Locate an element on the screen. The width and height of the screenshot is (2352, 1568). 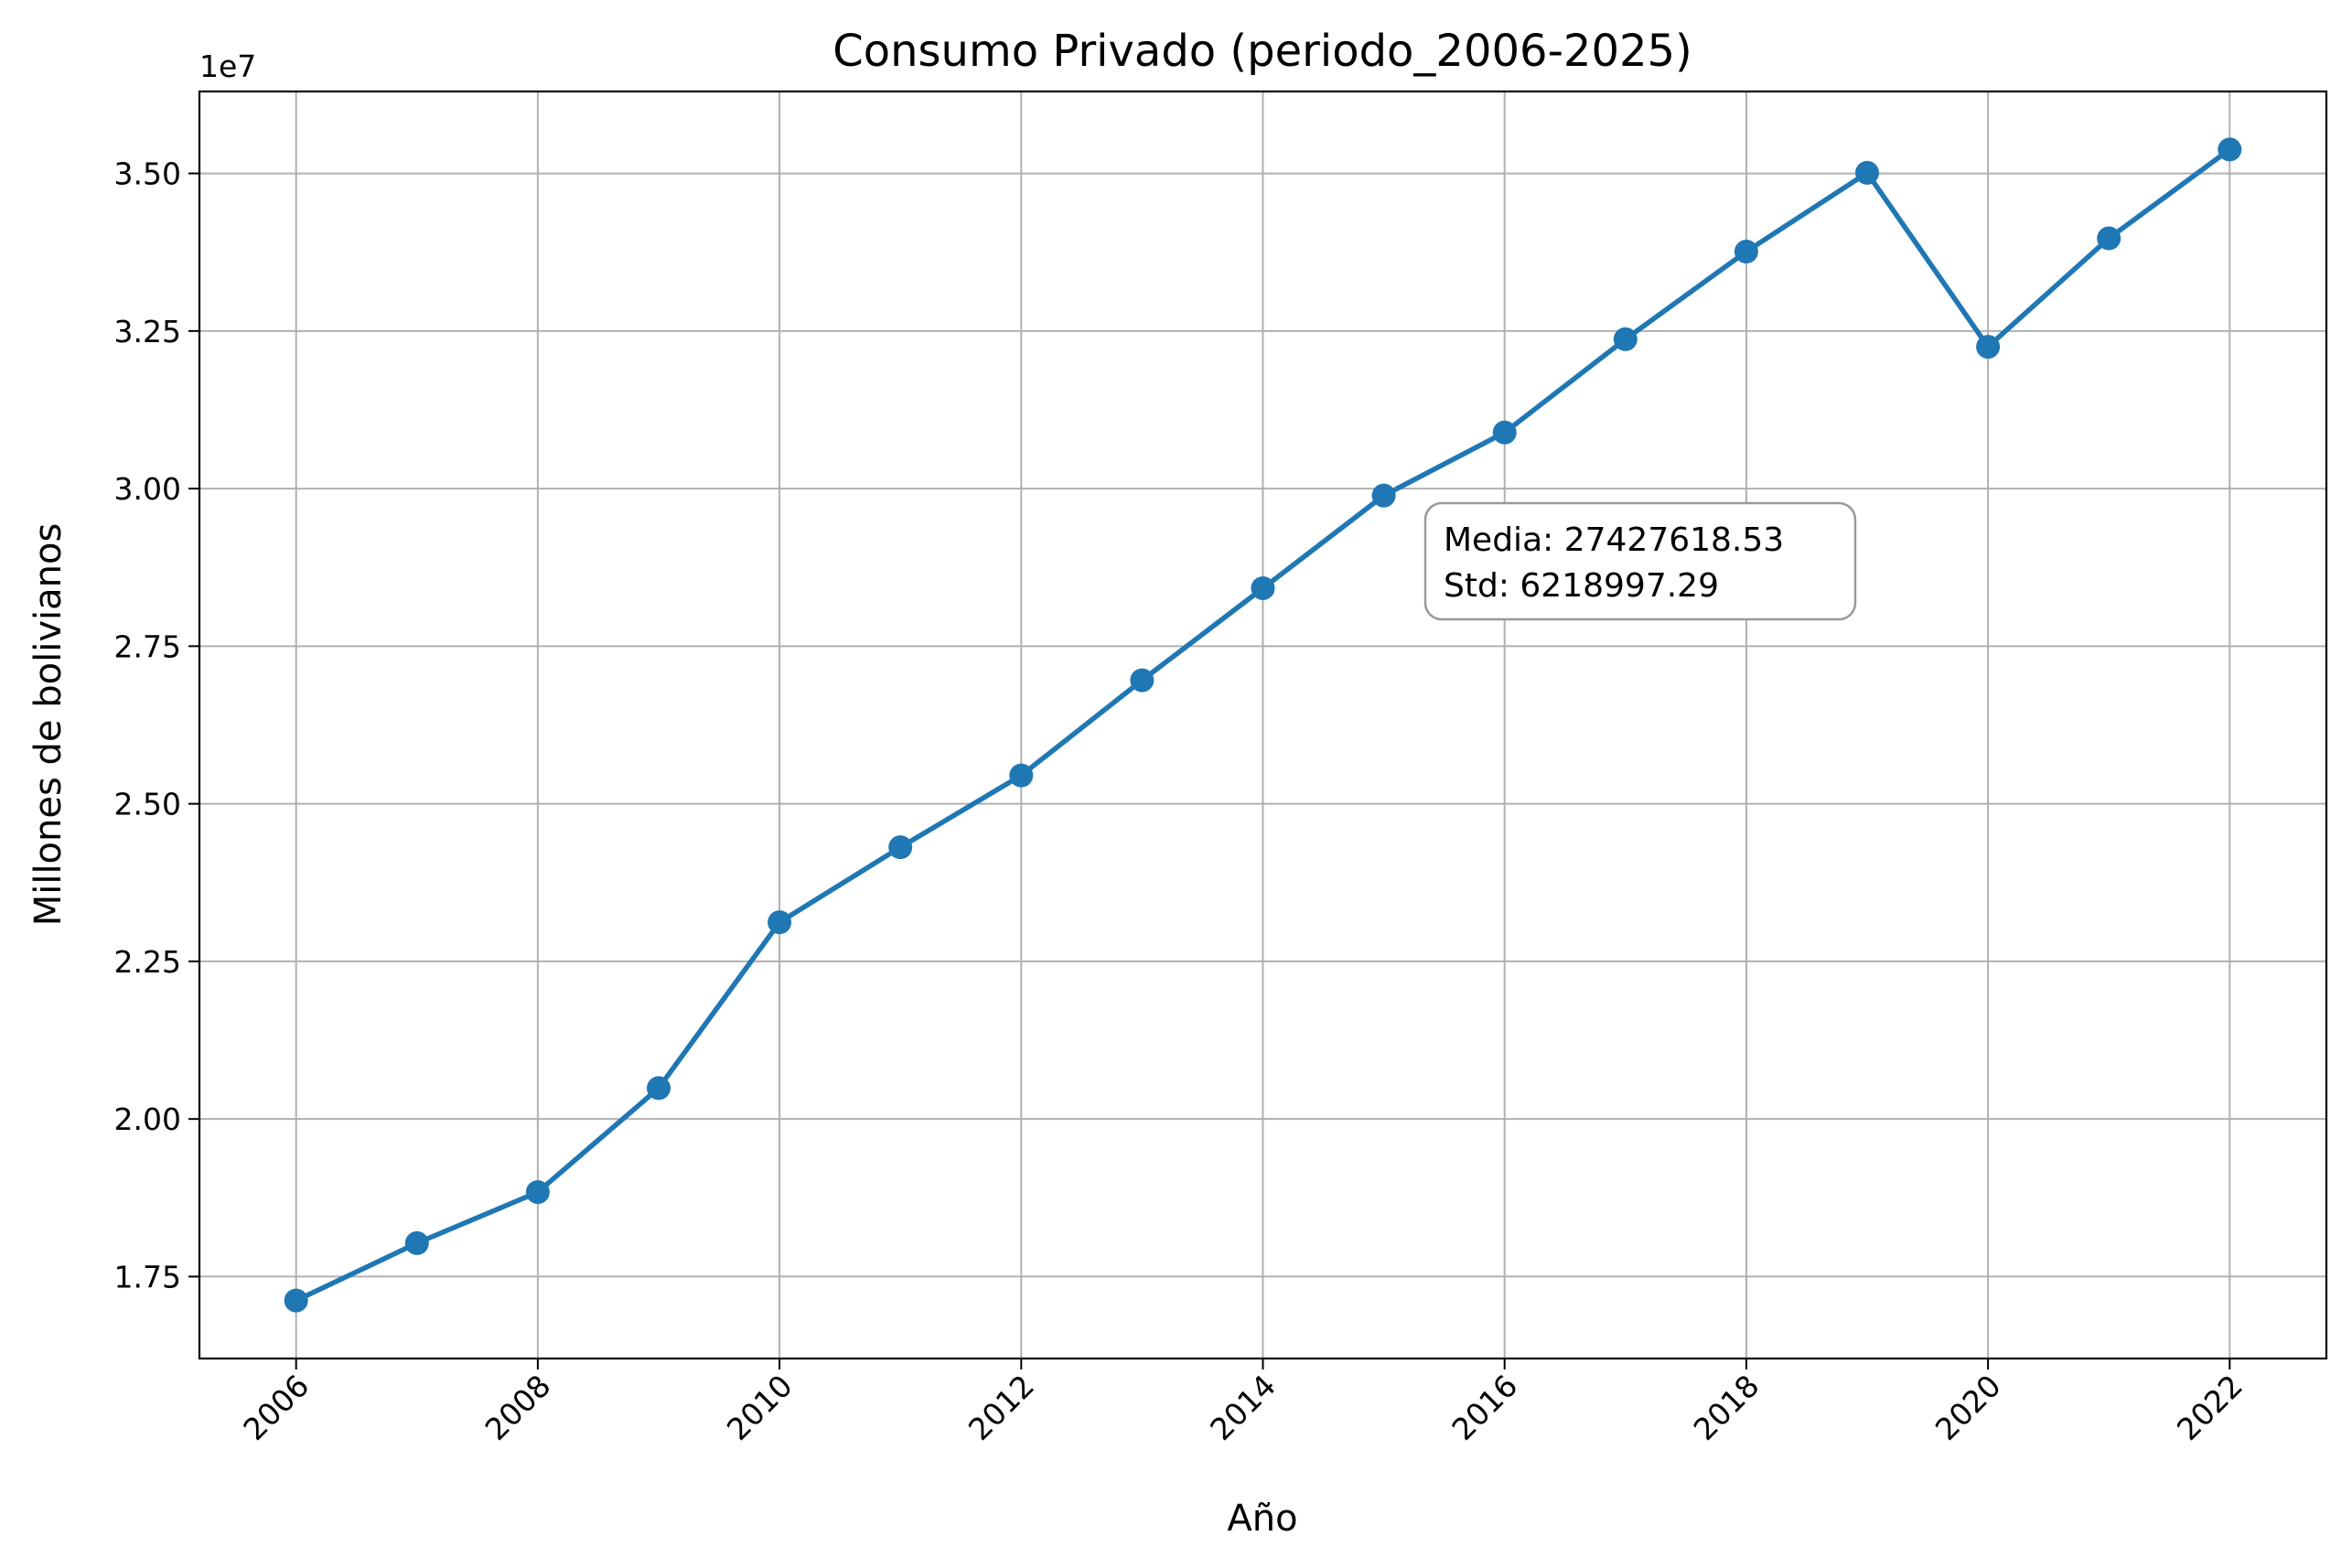
y-tick-label: 3.25 is located at coordinates (147, 331).